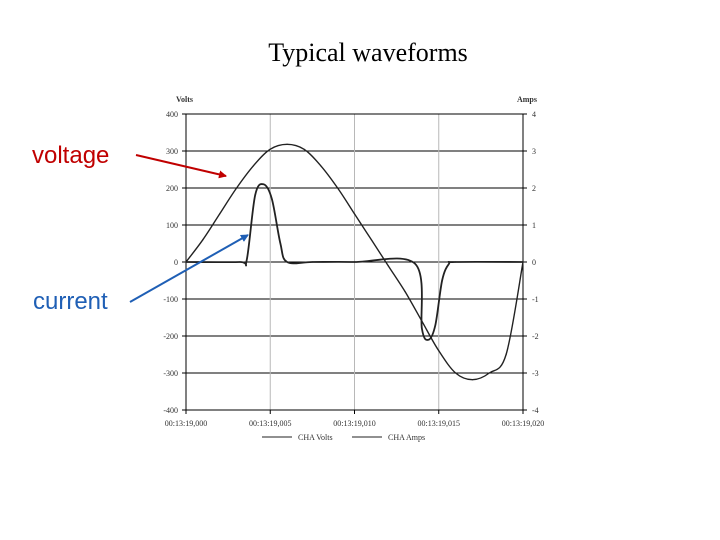 The width and height of the screenshot is (720, 540). I want to click on y-right-tick-label: 2, so click(534, 188).